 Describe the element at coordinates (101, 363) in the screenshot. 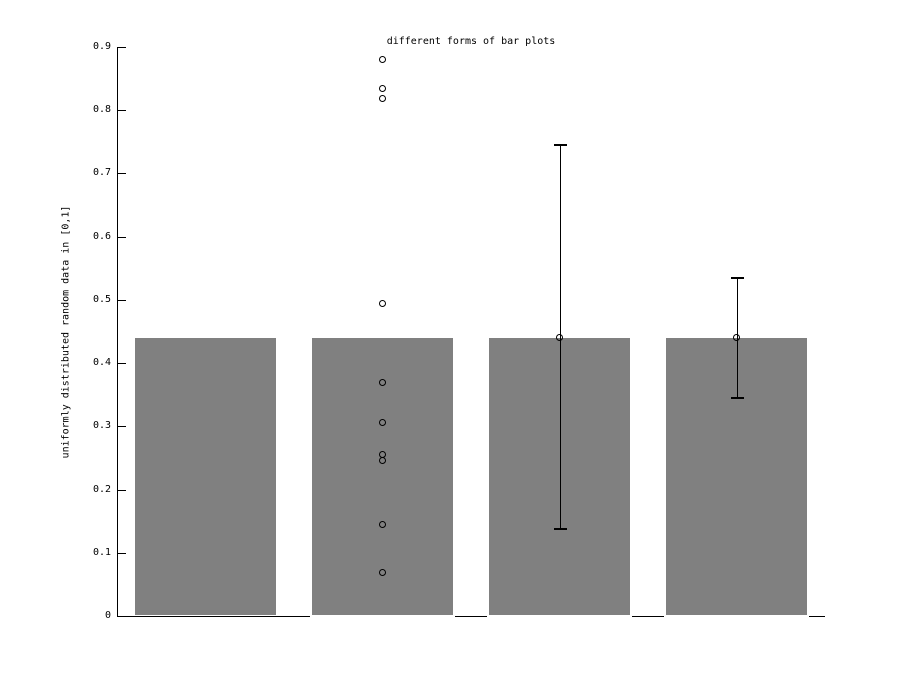

I see `y-tick-label: 0.4` at that location.